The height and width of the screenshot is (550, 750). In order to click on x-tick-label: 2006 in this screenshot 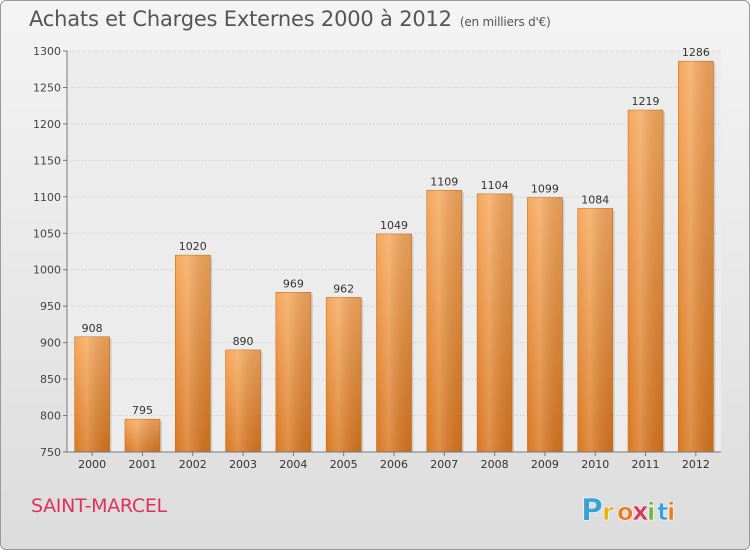, I will do `click(394, 464)`.